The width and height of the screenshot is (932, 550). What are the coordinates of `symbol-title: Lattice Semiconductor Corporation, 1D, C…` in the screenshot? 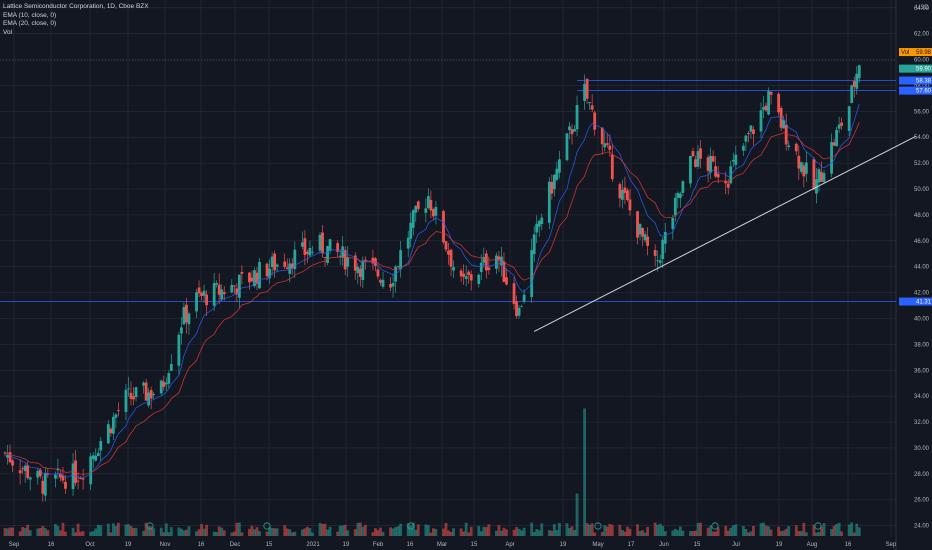 It's located at (76, 6).